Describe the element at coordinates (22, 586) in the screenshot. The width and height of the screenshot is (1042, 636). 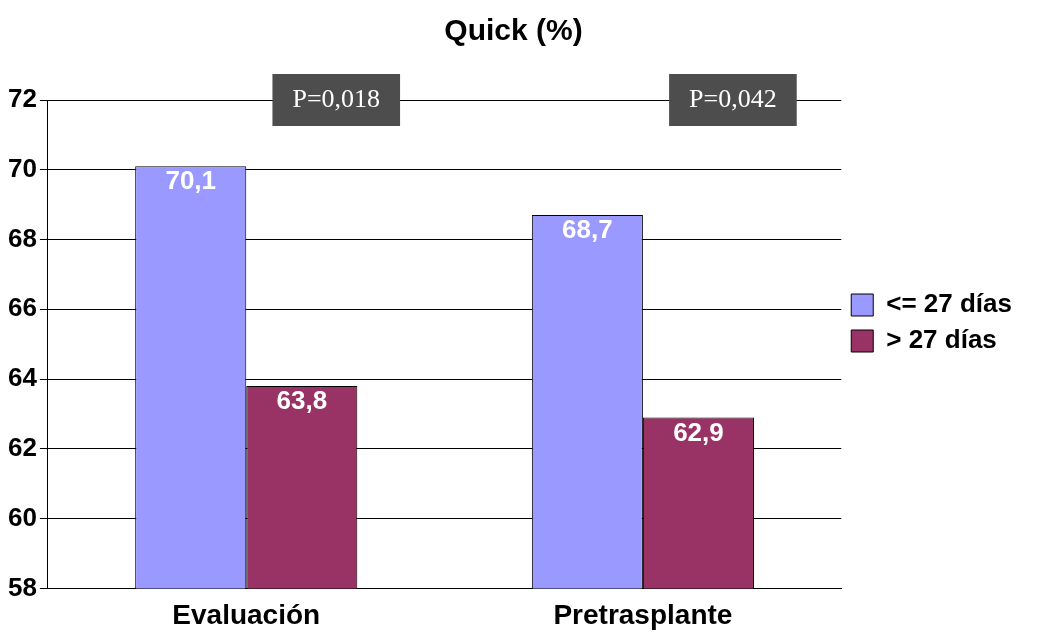
I see `y-tick-label: 58` at that location.